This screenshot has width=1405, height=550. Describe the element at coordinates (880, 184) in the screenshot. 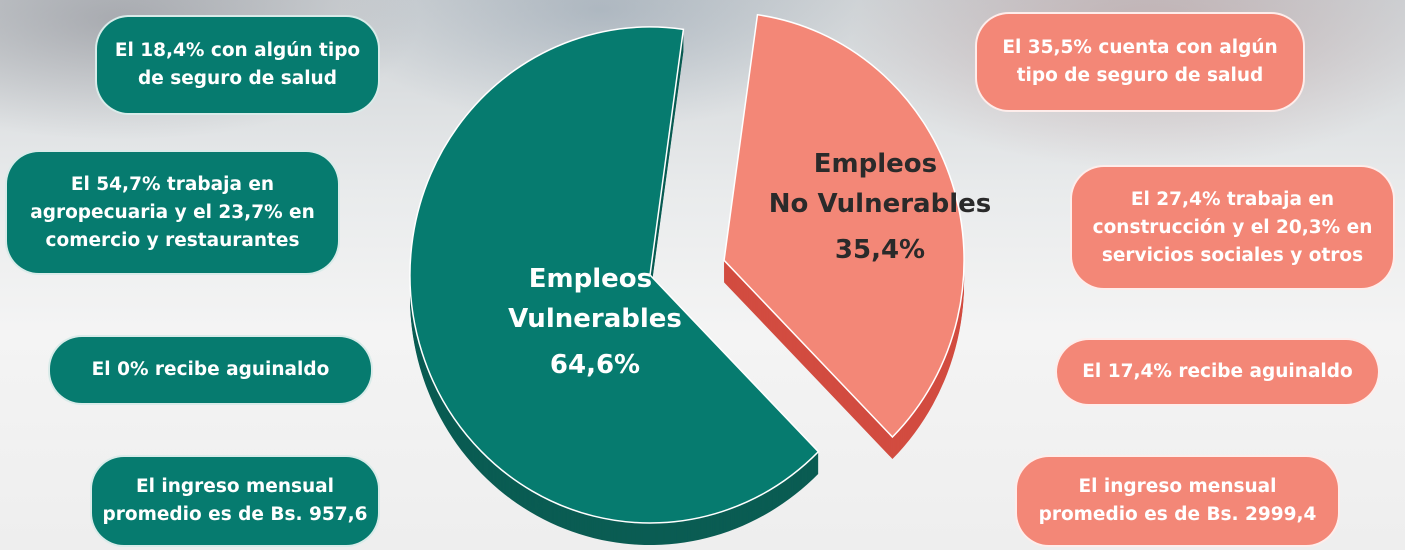

I see `slice-category: Empleos No Vulnerables` at that location.